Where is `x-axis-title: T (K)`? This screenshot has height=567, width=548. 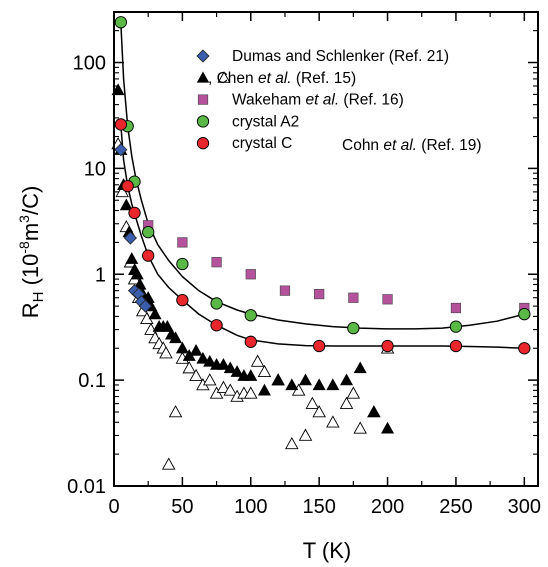
x-axis-title: T (K) is located at coordinates (327, 550).